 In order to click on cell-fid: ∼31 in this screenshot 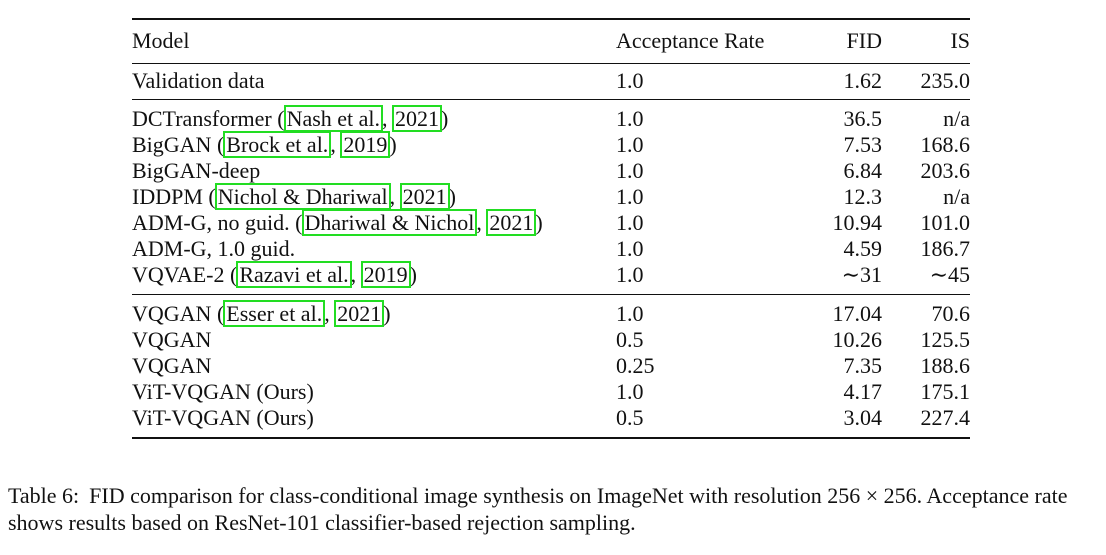, I will do `click(861, 274)`.